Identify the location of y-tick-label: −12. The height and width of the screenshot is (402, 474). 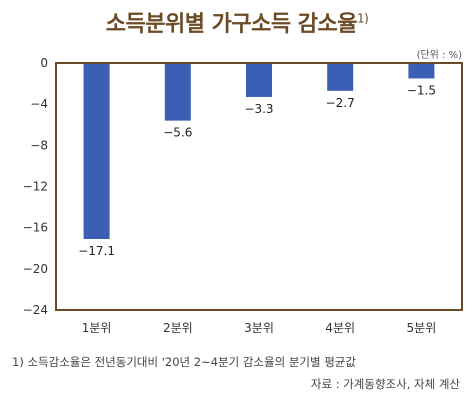
(35, 187).